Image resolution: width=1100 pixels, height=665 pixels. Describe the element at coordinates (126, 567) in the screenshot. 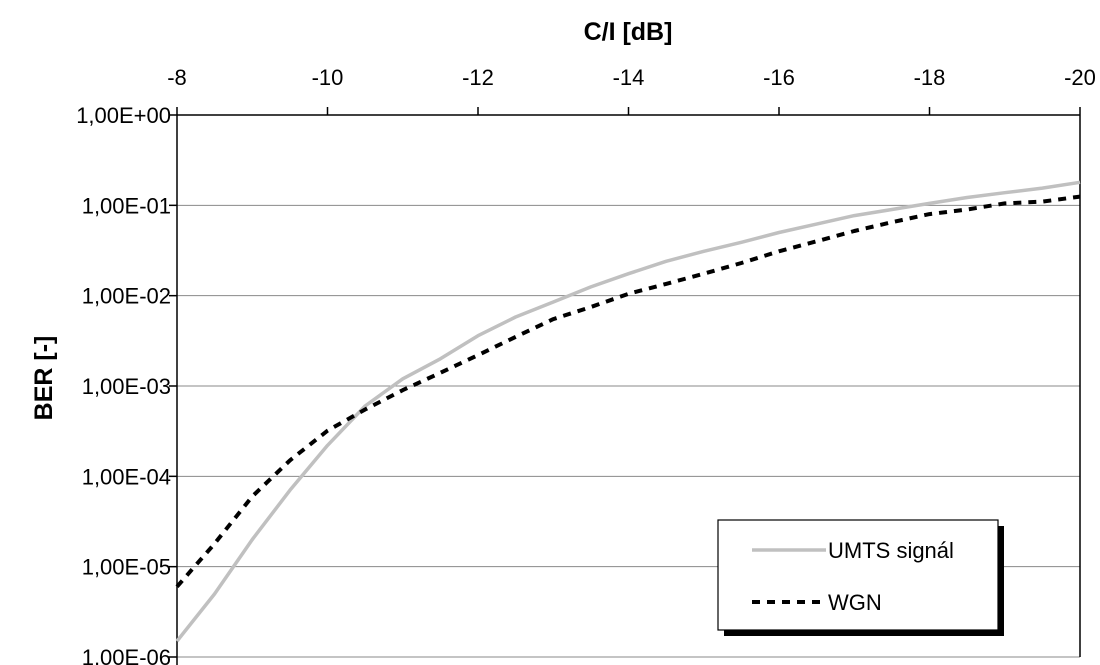

I see `y-tick-label: 1,00E-05` at that location.